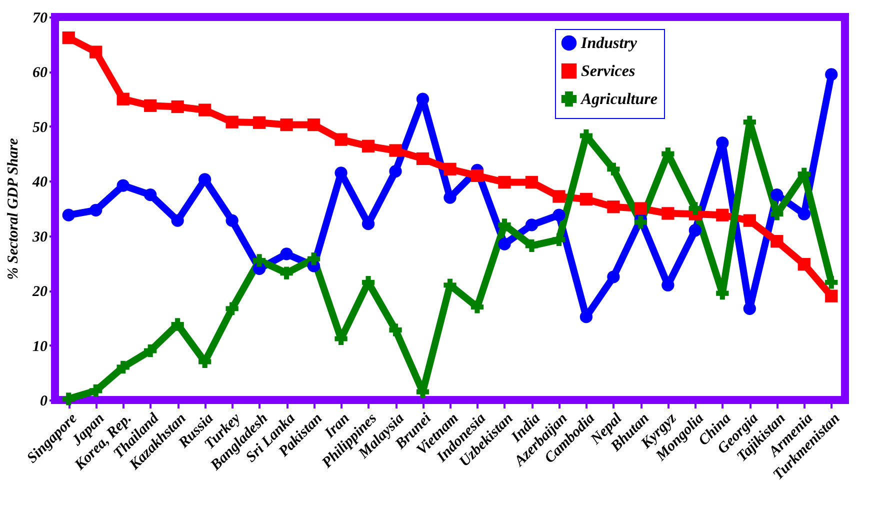  I want to click on legend-label: Services, so click(608, 71).